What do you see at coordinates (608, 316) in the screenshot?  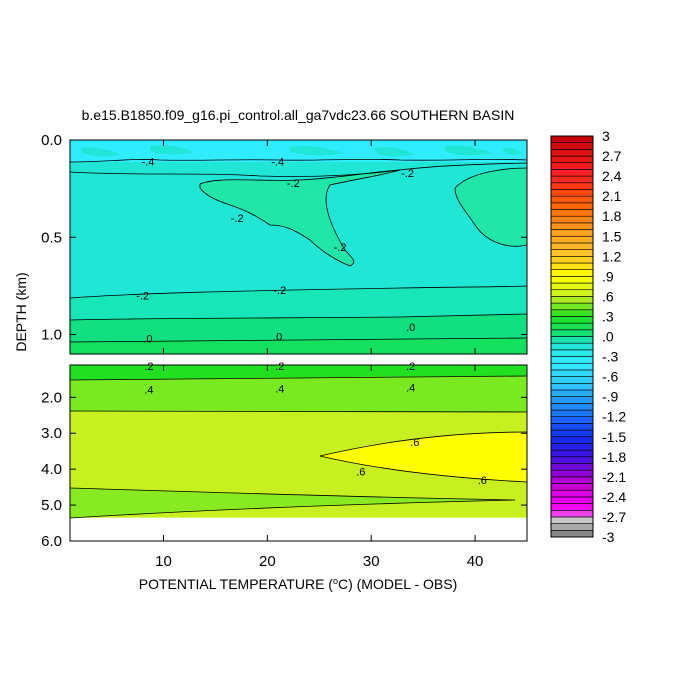 I see `colorbar-tick-label: .3` at bounding box center [608, 316].